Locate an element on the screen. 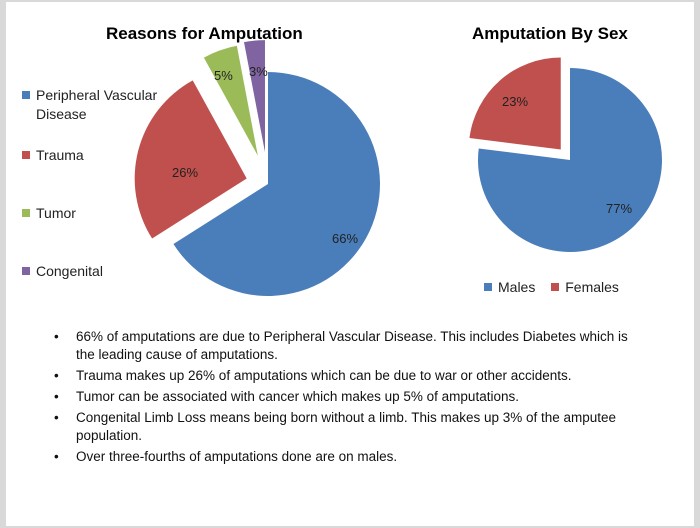 This screenshot has width=700, height=528. legend-swatch-females is located at coordinates (555, 287).